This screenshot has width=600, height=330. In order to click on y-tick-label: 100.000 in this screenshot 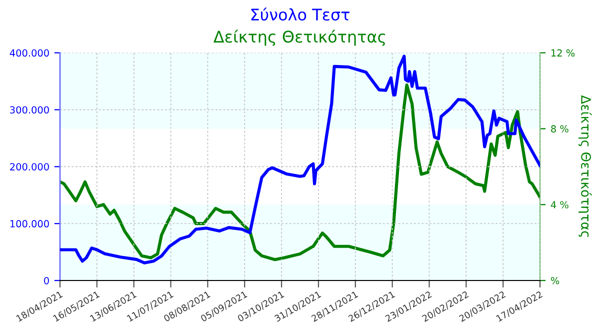, I will do `click(29, 224)`.